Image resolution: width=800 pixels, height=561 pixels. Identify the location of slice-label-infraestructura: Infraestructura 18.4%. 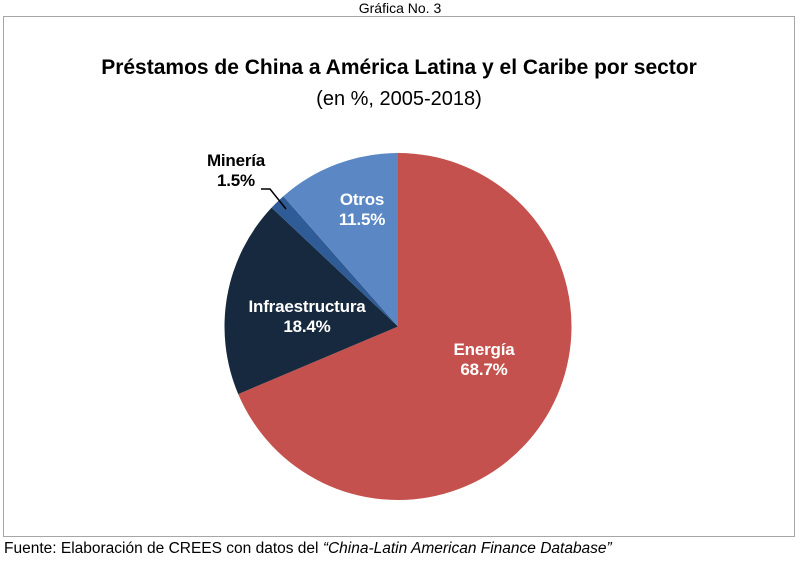
(307, 316).